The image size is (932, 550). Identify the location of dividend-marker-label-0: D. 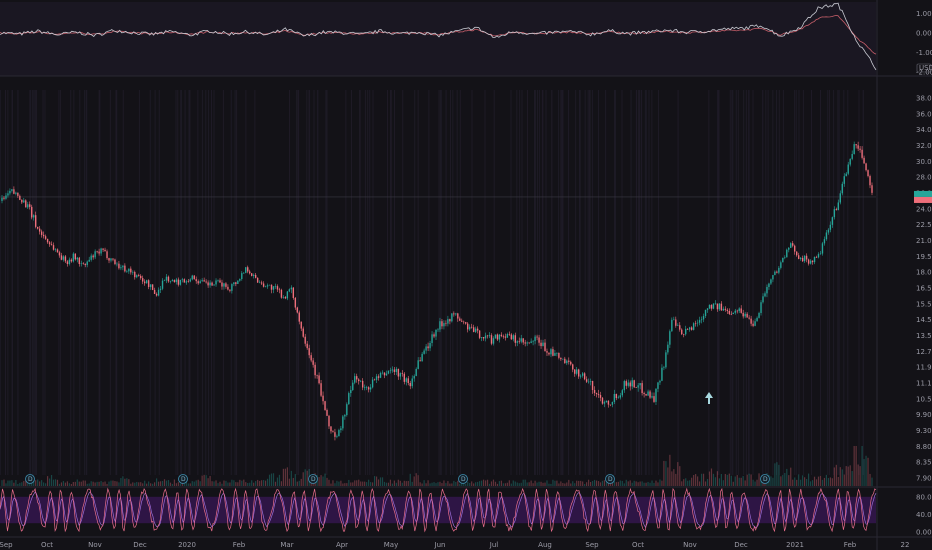
(30, 479).